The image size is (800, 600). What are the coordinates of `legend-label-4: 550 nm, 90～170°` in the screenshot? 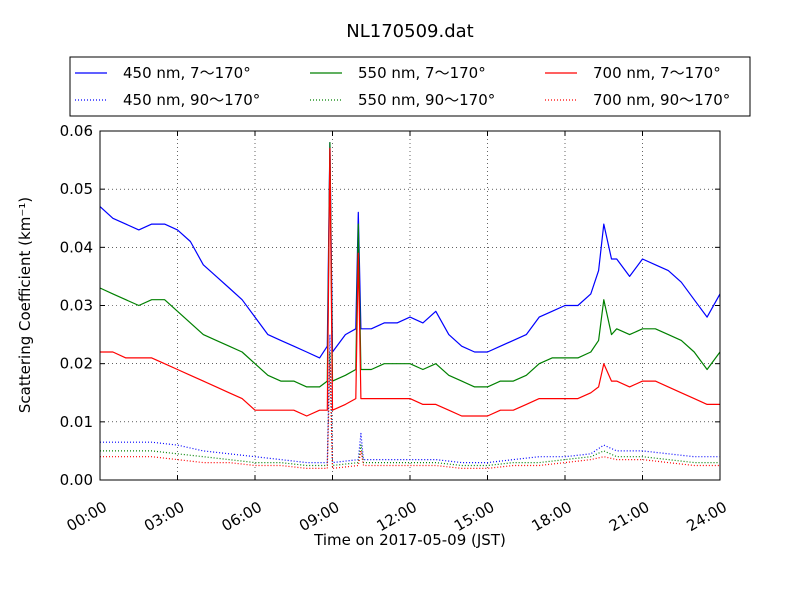 It's located at (426, 100).